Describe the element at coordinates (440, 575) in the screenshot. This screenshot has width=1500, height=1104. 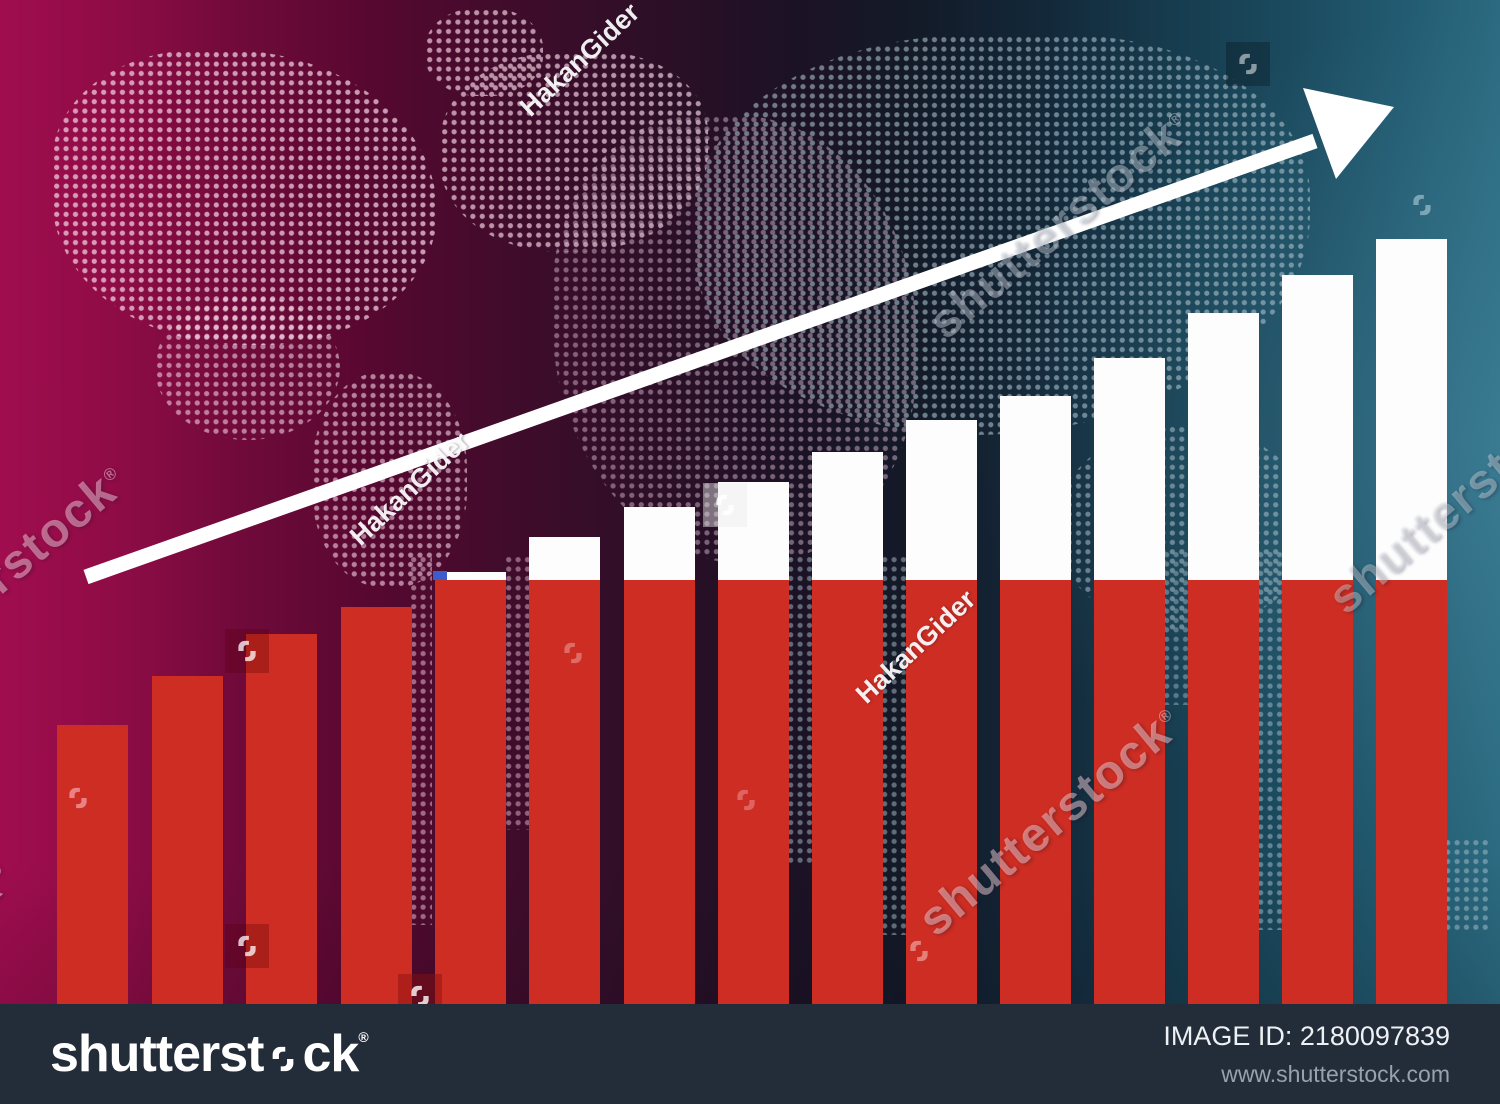
I see `blue-chip-marker` at that location.